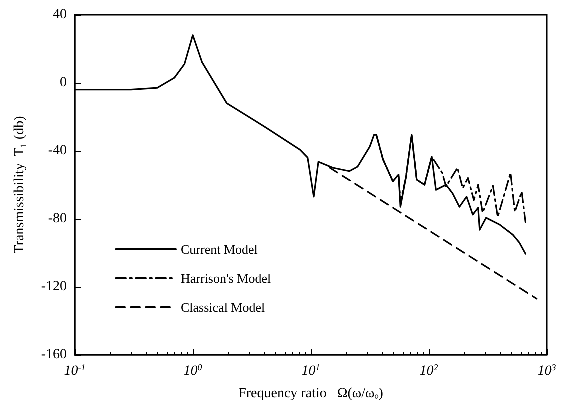 This screenshot has width=562, height=411. I want to click on legend-label: Harrison's Model, so click(226, 278).